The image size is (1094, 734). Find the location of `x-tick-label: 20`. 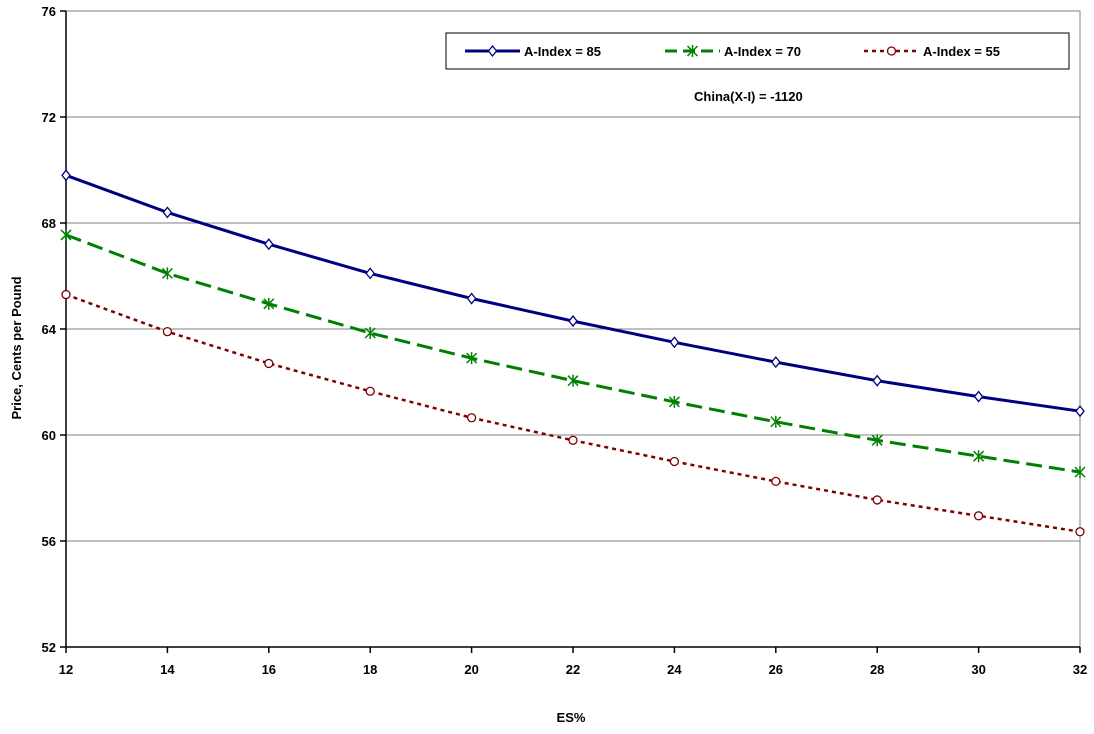

x-tick-label: 20 is located at coordinates (471, 669).